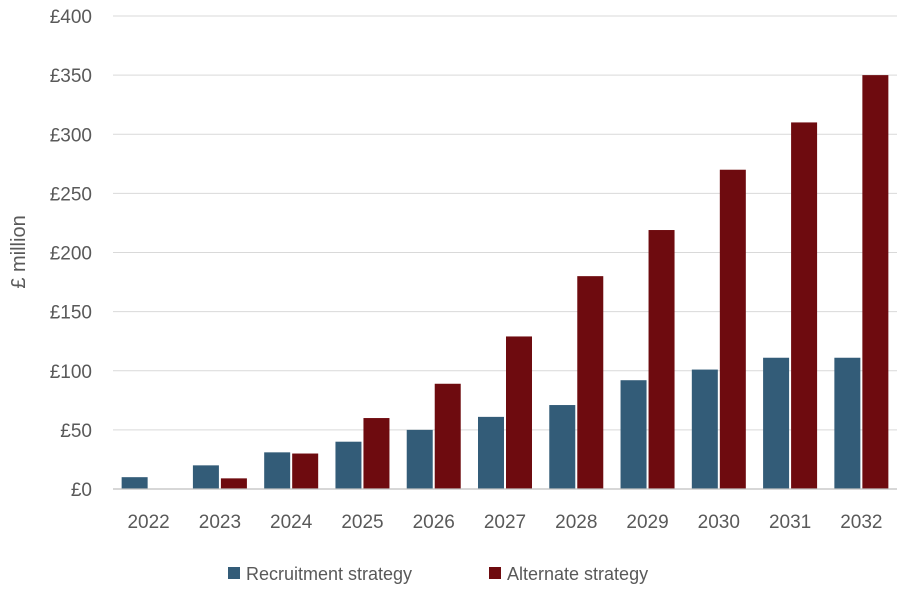 Image resolution: width=897 pixels, height=590 pixels. I want to click on x-tick-label: 2026, so click(434, 522).